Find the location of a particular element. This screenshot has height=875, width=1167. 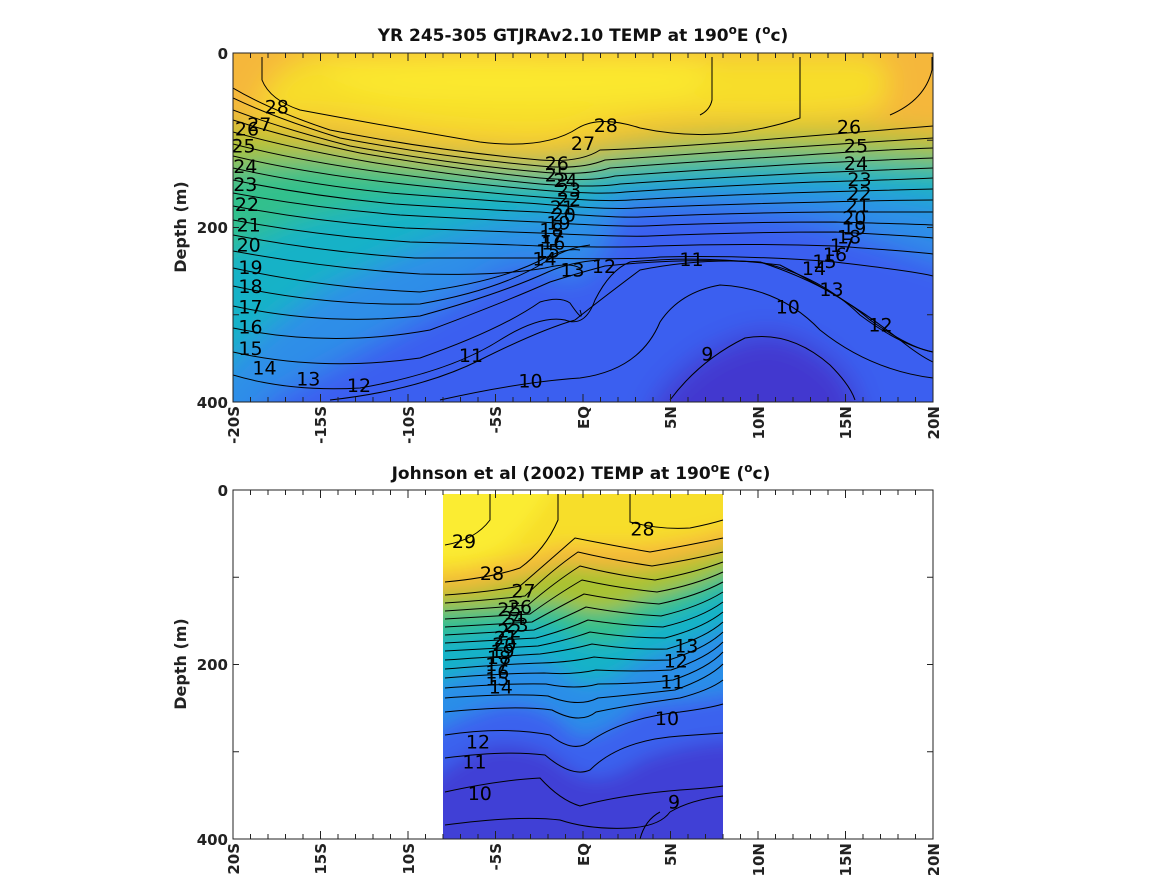

temperature-shading is located at coordinates (583, 666).